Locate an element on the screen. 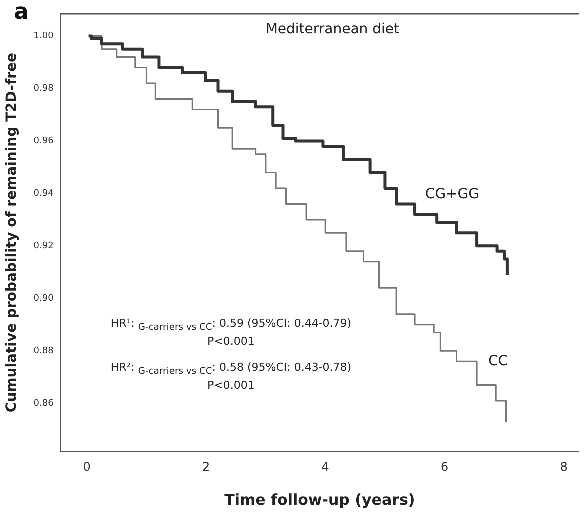 This screenshot has height=514, width=585. x-axis-title: Time follow-up (years) is located at coordinates (320, 499).